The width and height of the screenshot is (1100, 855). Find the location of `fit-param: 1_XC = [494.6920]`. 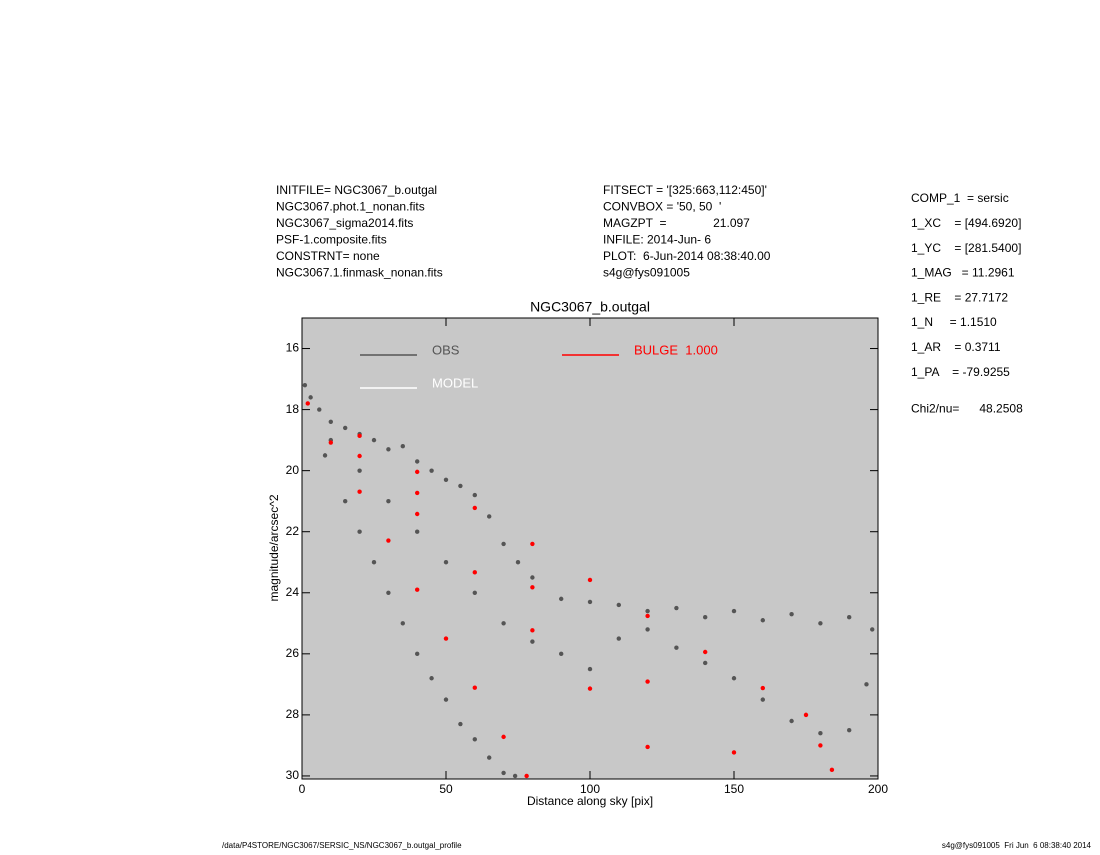

fit-param: 1_XC = [494.6920] is located at coordinates (966, 223).